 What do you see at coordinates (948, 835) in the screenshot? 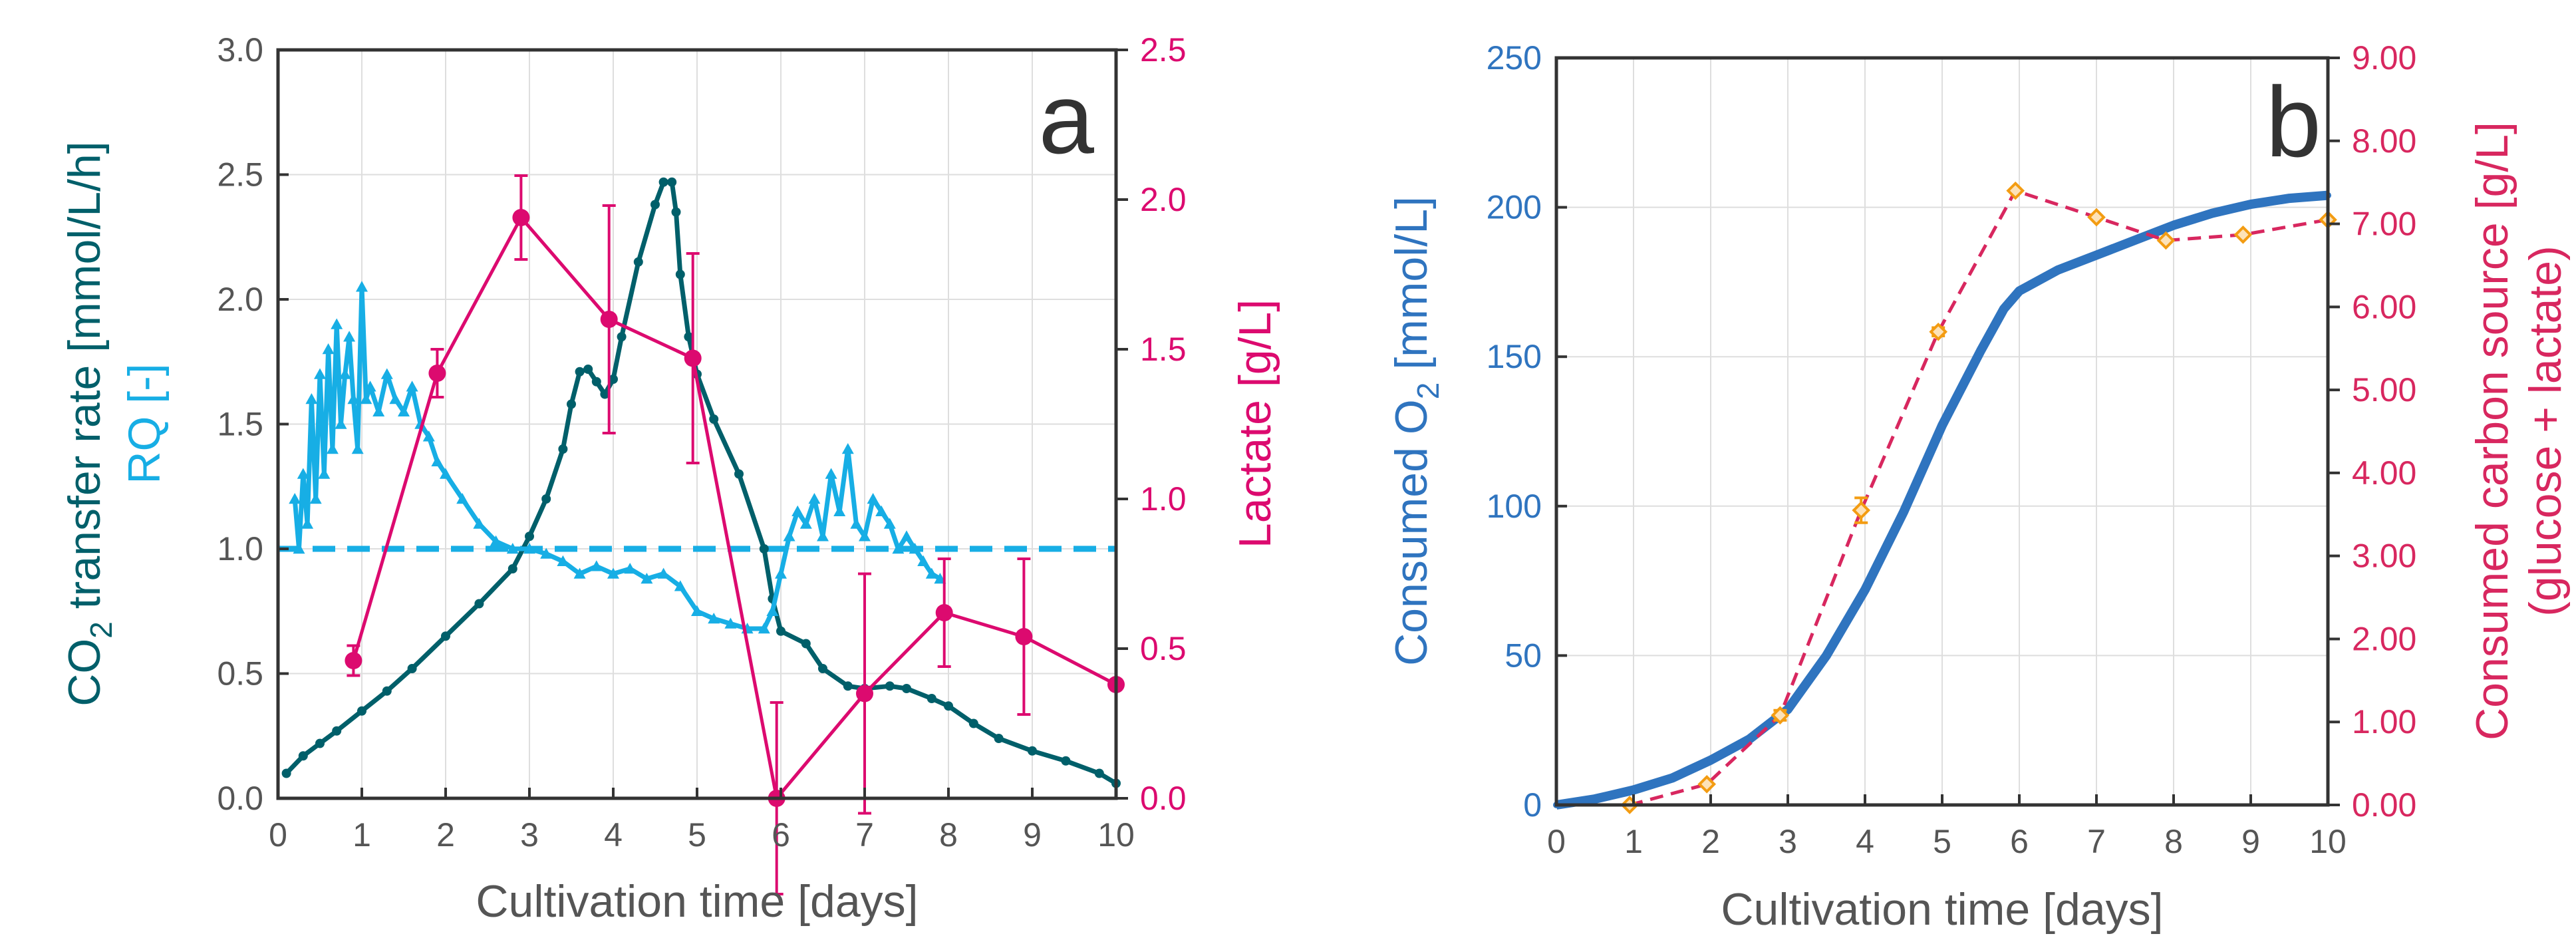
I see `x-tick-label: 8` at bounding box center [948, 835].